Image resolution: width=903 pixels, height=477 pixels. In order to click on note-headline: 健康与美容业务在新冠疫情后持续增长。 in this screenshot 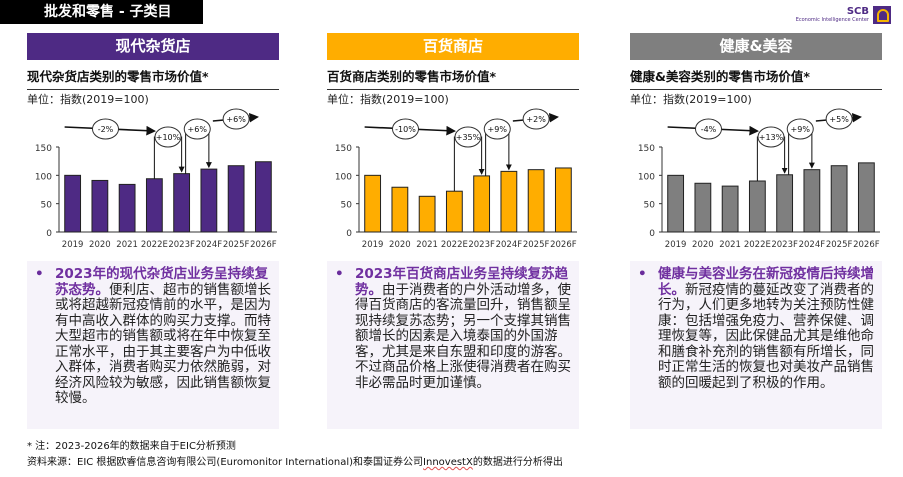, I will do `click(766, 282)`.